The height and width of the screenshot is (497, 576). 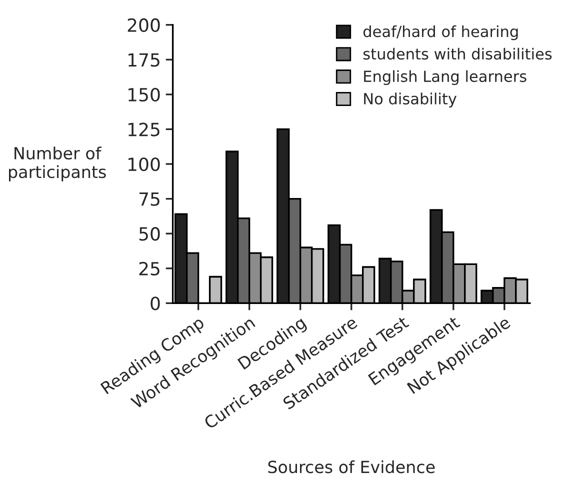 I want to click on legend-label: deaf/hard of hearing, so click(x=440, y=32).